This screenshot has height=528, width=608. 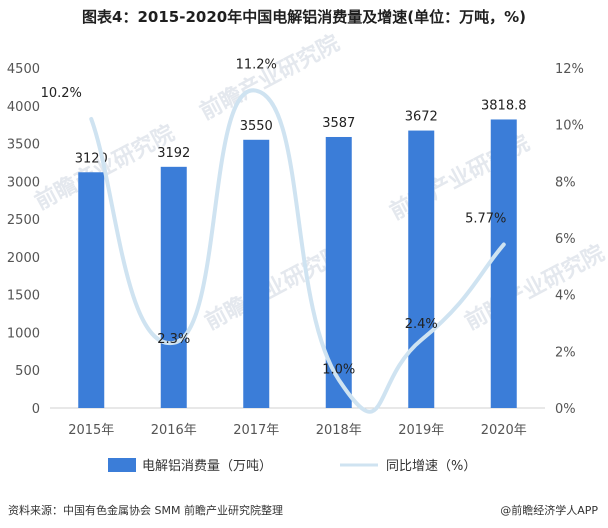 I want to click on chart-title: 图表4：2015-2020年中国电解铝消费量及增速(单位：万吨，%), so click(x=304, y=17).